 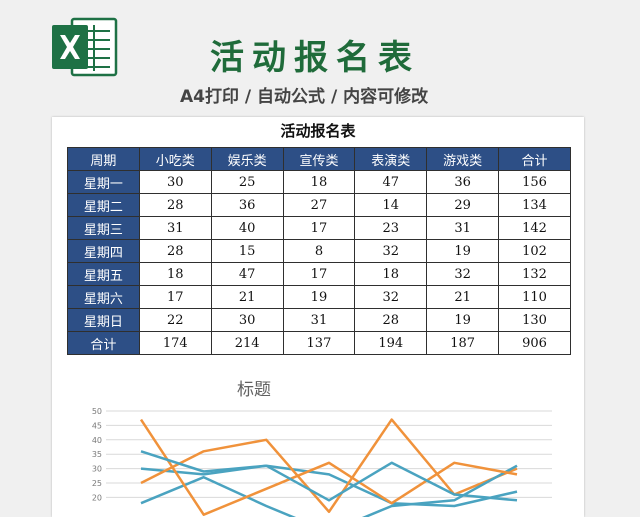 I want to click on row-label: 星期三, so click(x=103, y=228).